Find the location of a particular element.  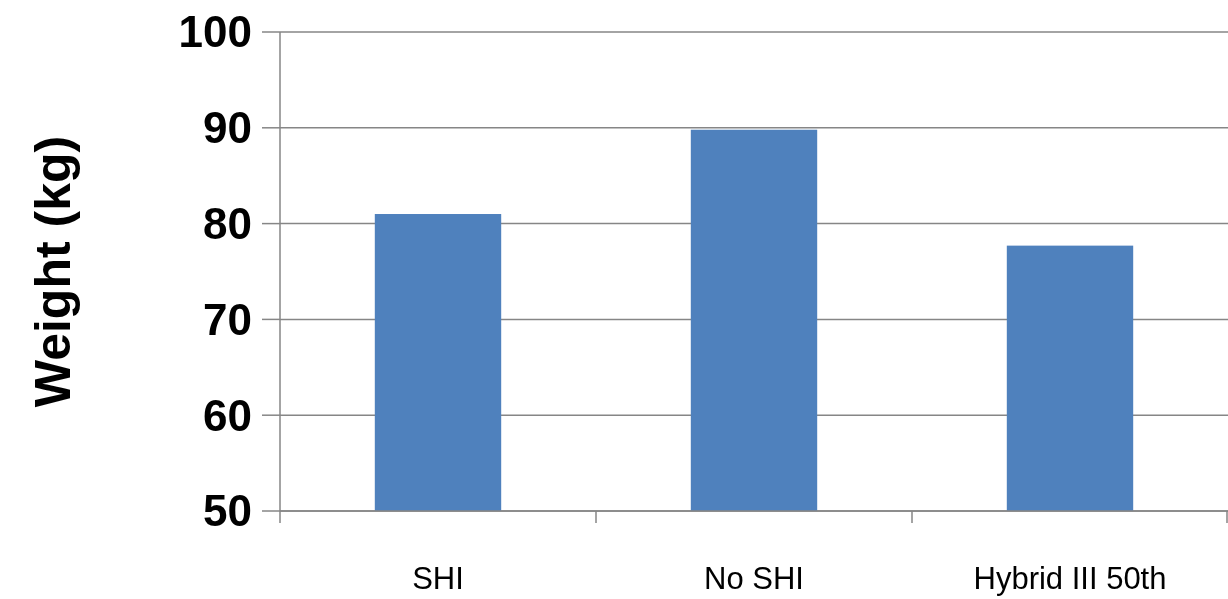

x-tick-label: SHI is located at coordinates (438, 578).